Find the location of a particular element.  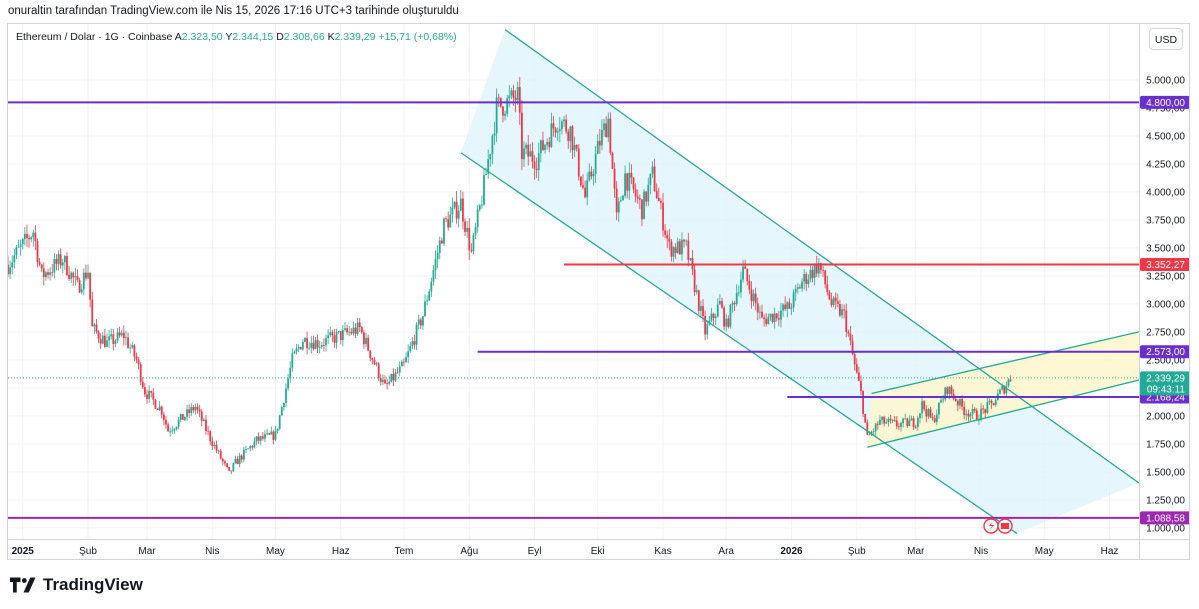

brand-name: TradingView is located at coordinates (93, 584).